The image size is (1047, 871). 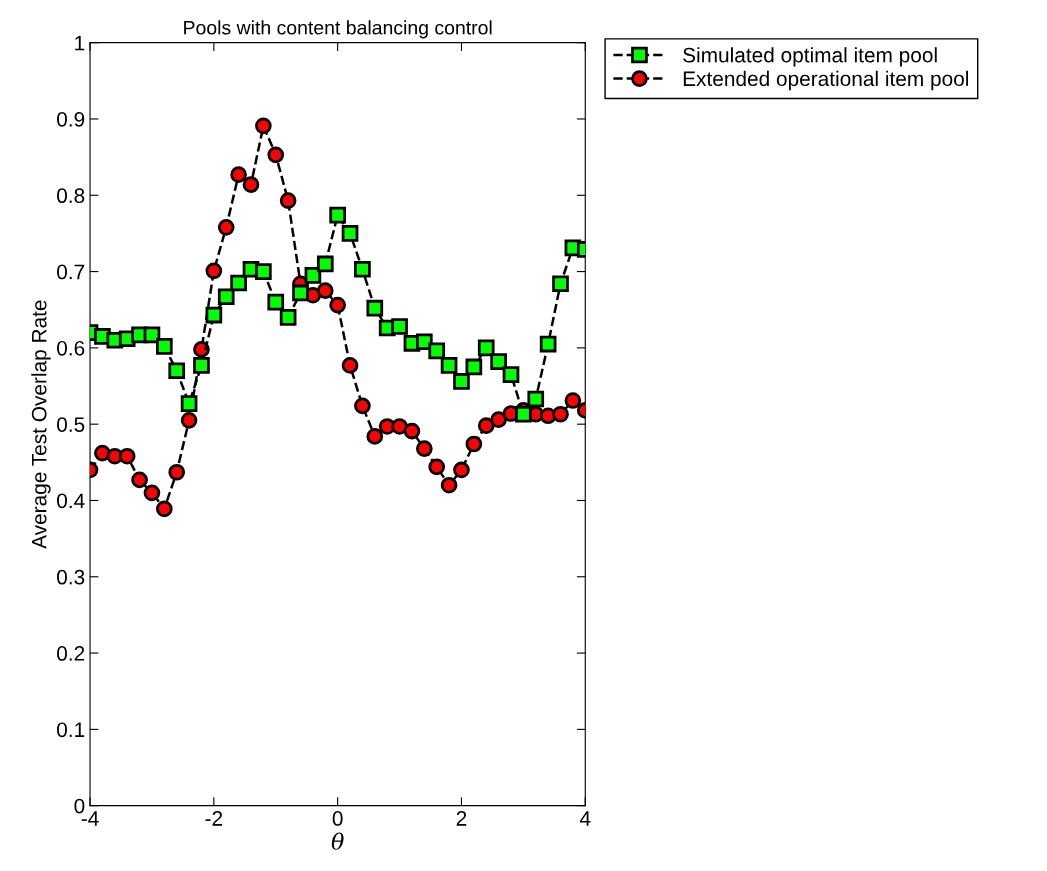 I want to click on y-tick-label: 0.4, so click(x=71, y=501).